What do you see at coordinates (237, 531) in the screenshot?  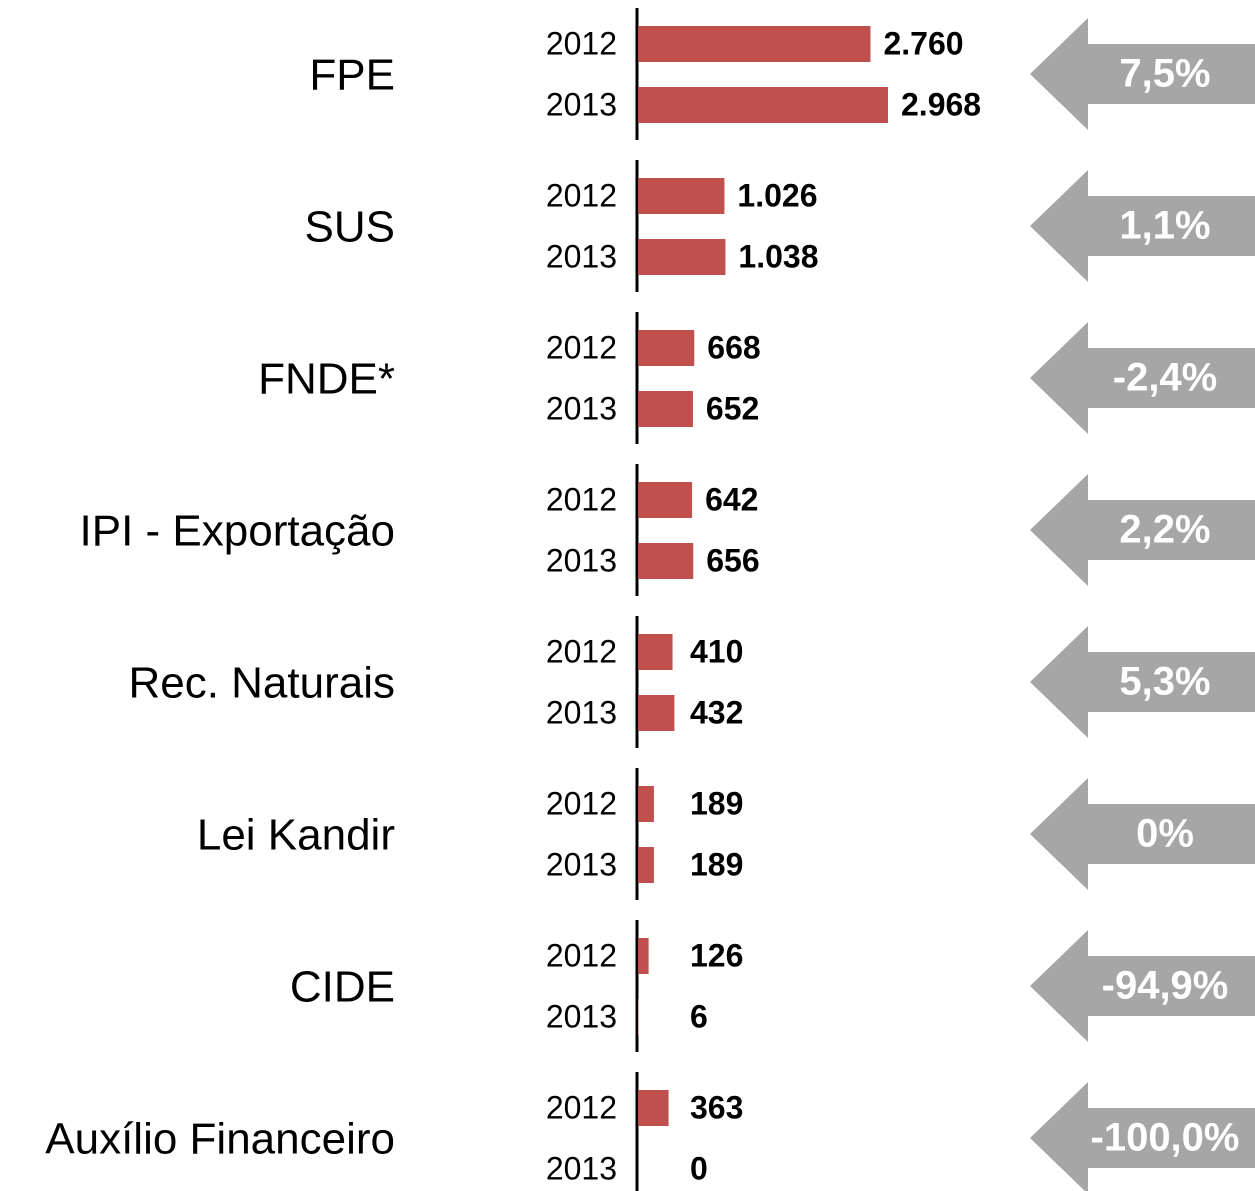 I see `category-label: IPI - Exportação` at bounding box center [237, 531].